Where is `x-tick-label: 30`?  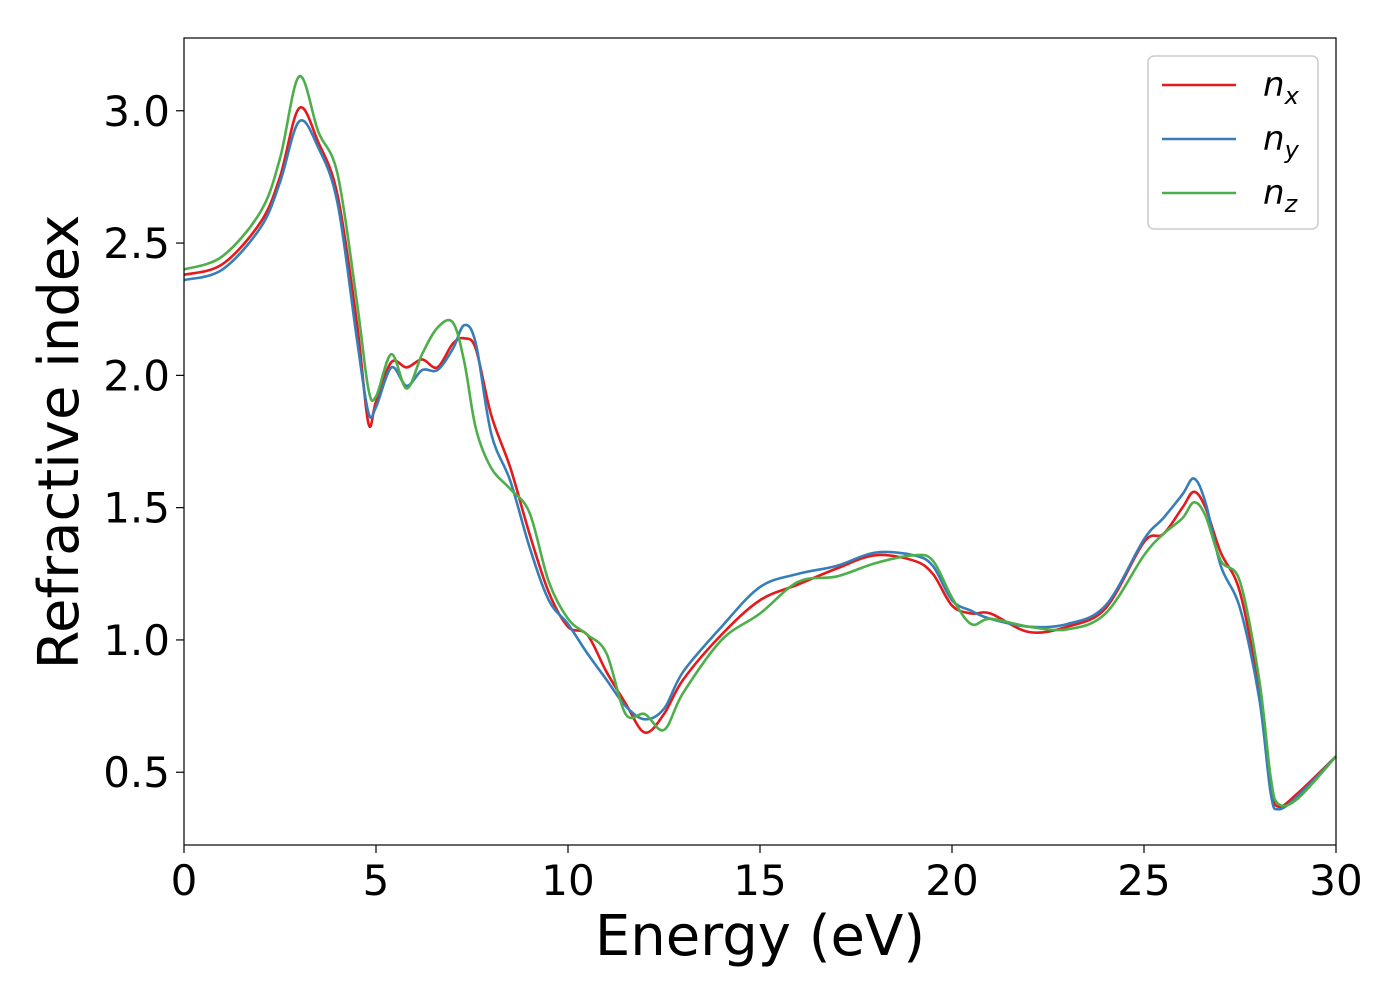 x-tick-label: 30 is located at coordinates (1335, 880).